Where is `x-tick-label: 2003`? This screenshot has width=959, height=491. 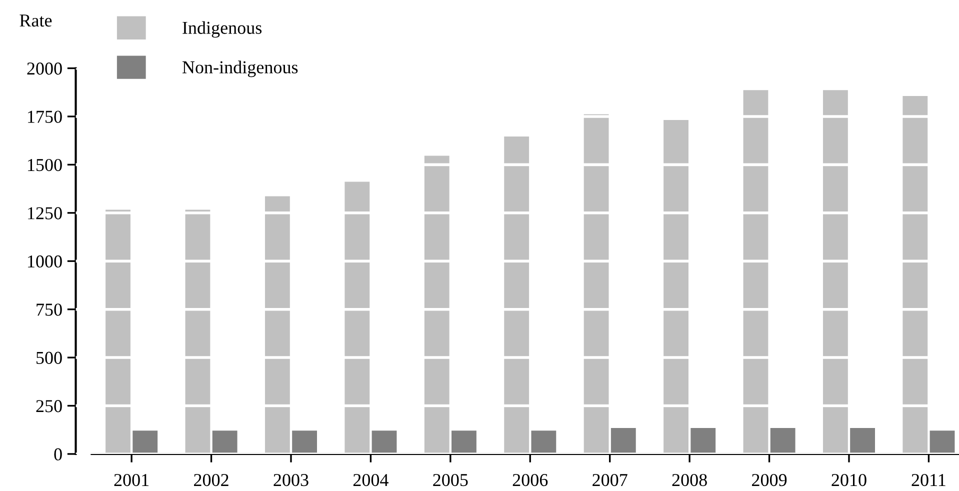 x-tick-label: 2003 is located at coordinates (291, 480).